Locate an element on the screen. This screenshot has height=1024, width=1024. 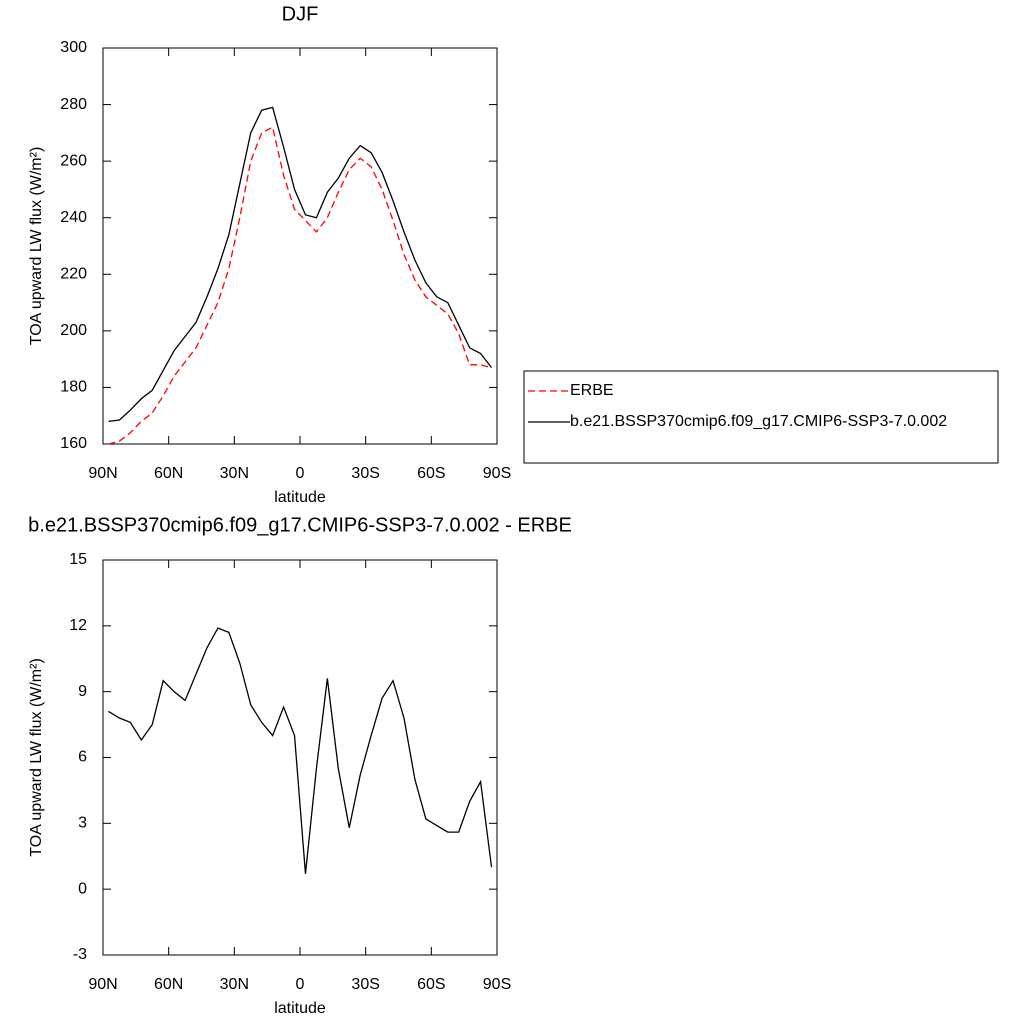
y-tick-label: 300 is located at coordinates (73, 47).